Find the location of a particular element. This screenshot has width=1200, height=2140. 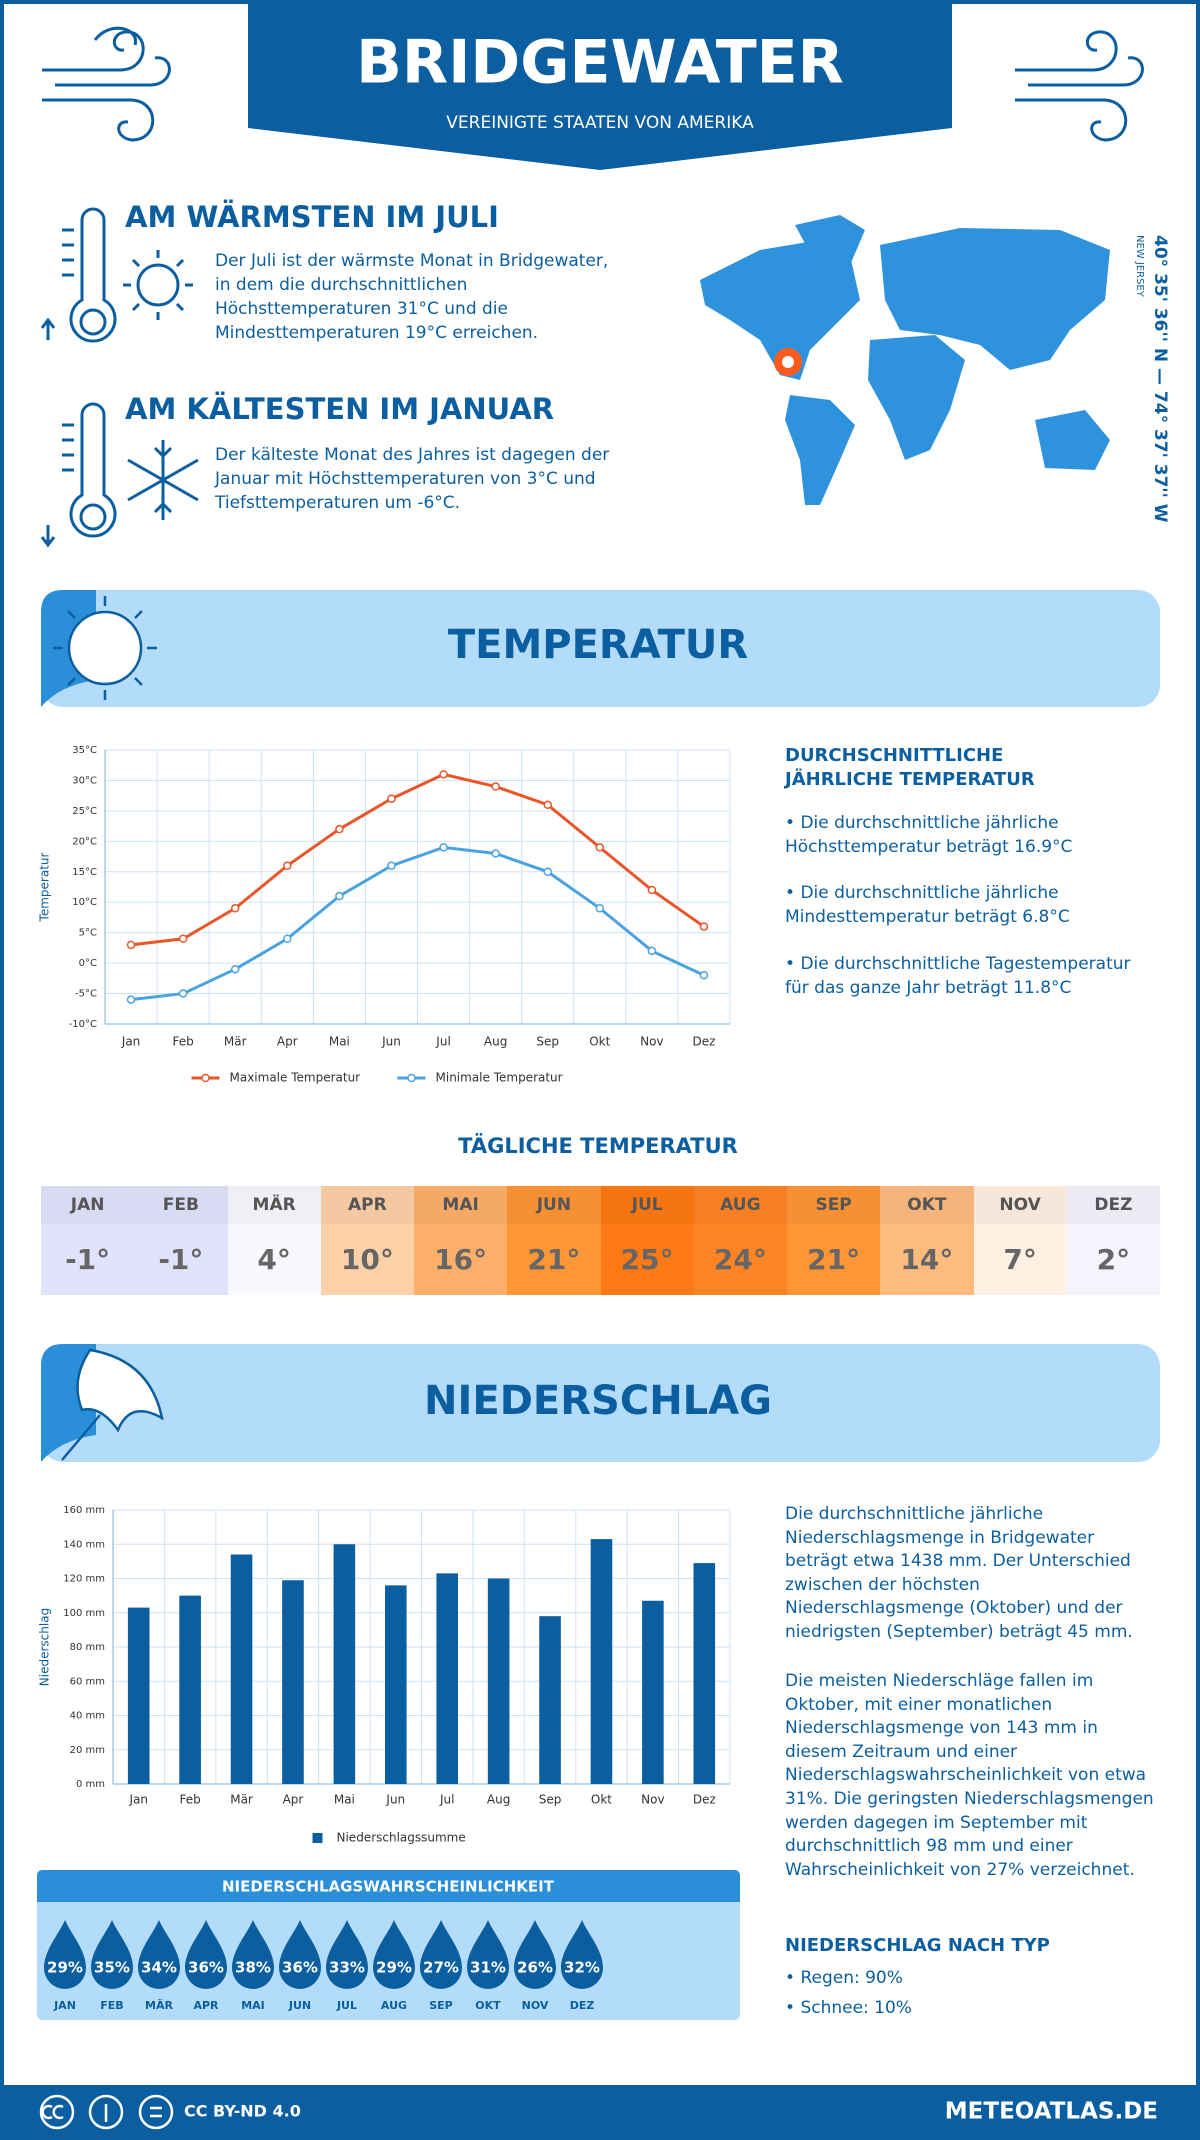

y-tick-label: 40 mm is located at coordinates (87, 1716).